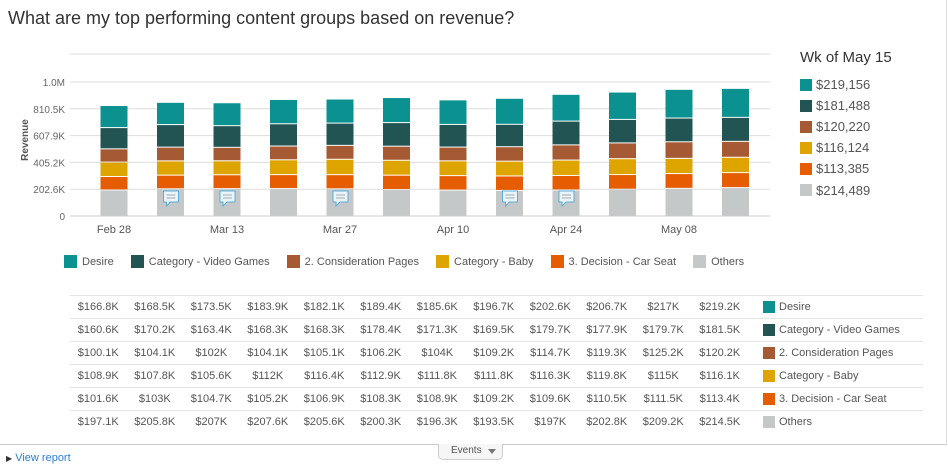 The width and height of the screenshot is (948, 469). Describe the element at coordinates (606, 353) in the screenshot. I see `table-cell: $119.3K` at that location.